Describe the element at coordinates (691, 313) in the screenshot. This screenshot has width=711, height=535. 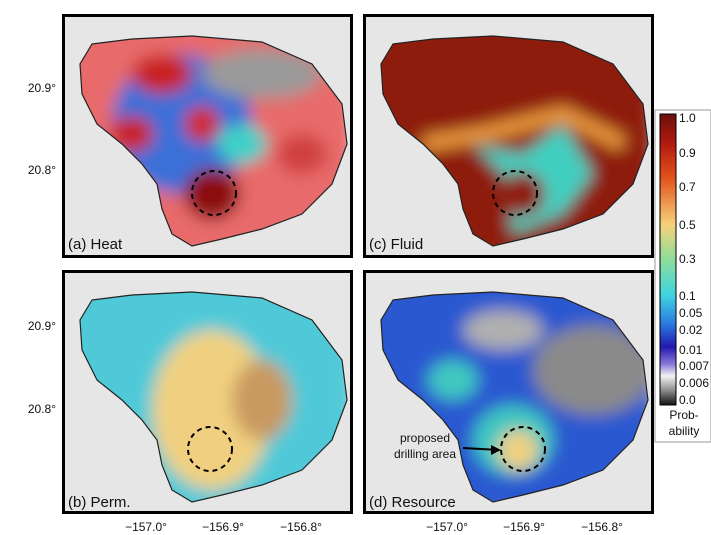
I see `colorbar-label: 0.05` at that location.